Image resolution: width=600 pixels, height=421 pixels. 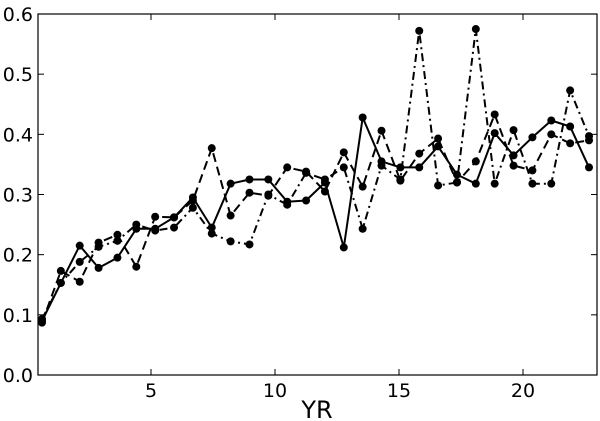 What do you see at coordinates (523, 391) in the screenshot?
I see `x-tick-label: 20` at bounding box center [523, 391].